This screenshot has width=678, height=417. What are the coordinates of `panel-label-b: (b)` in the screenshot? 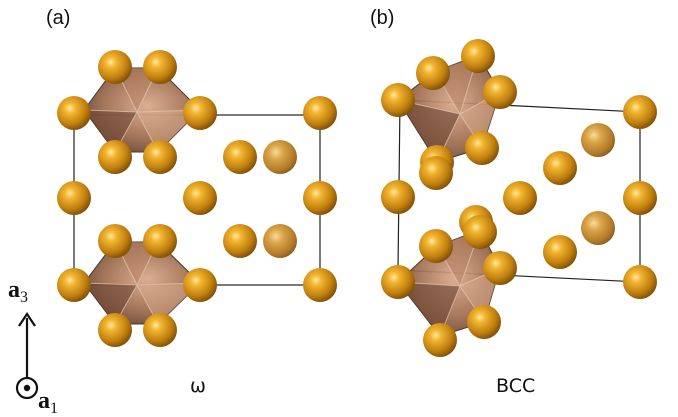 It's located at (382, 18).